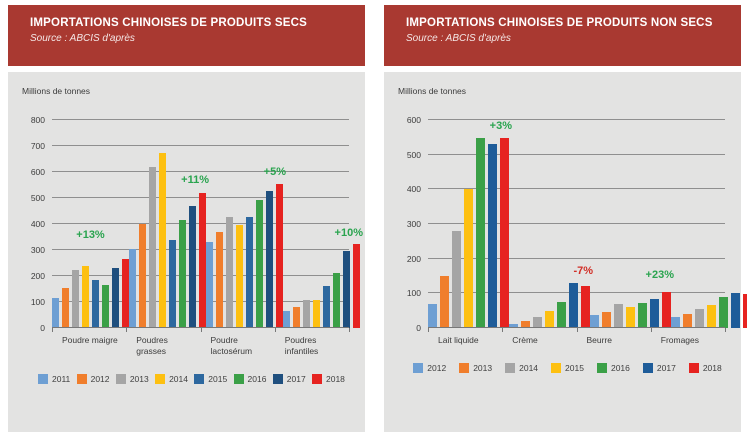 This screenshot has width=747, height=441. I want to click on legend-year-label: 2018, so click(335, 379).